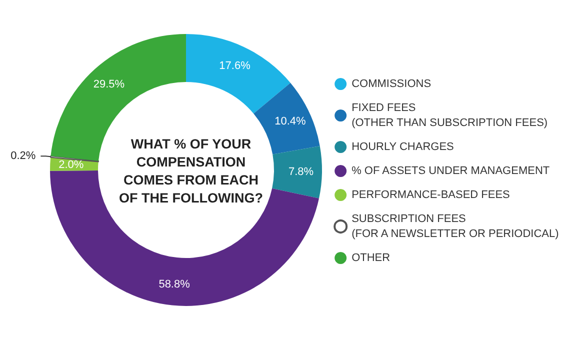 This screenshot has height=342, width=570. I want to click on data-label: 58.8%, so click(174, 284).